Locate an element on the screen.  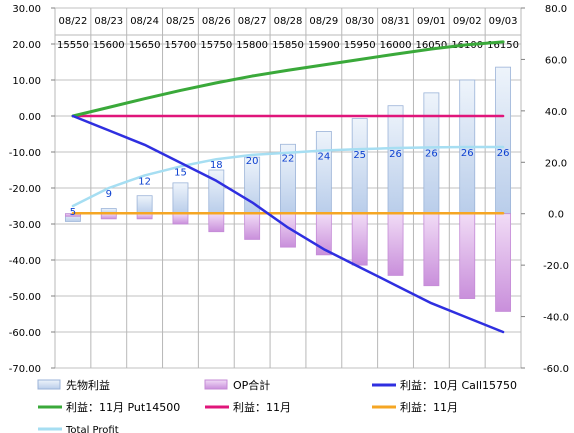
data-label: 12 is located at coordinates (144, 181).